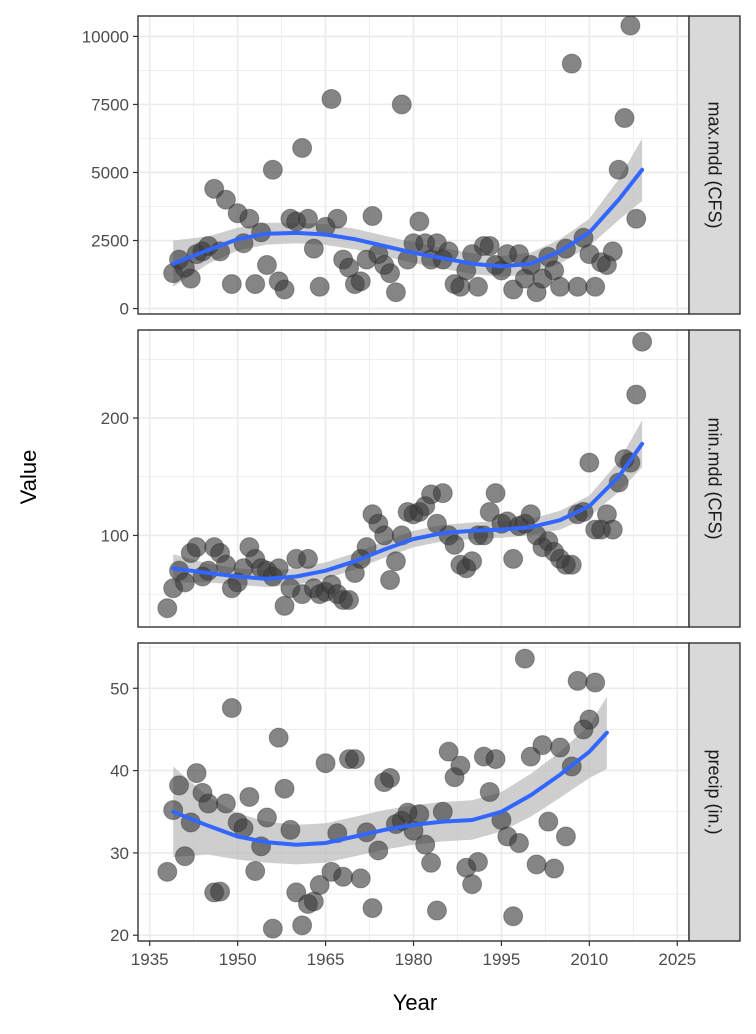 The height and width of the screenshot is (1034, 756). I want to click on y-tick-label: 50, so click(119, 688).